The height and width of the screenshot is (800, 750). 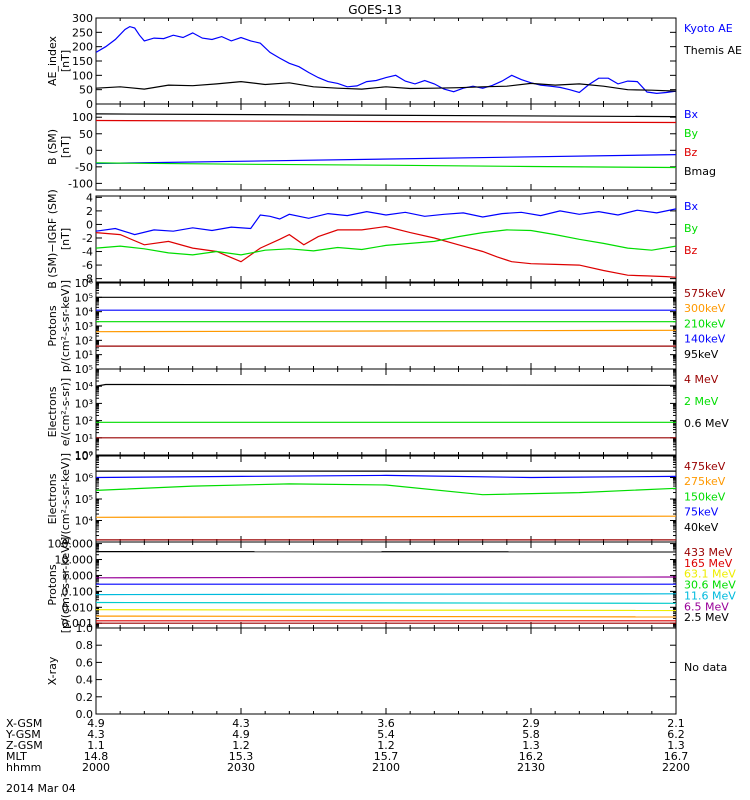 I want to click on y-axis-unit: p/(cm²-s-sr-keV)], so click(x=65, y=326).